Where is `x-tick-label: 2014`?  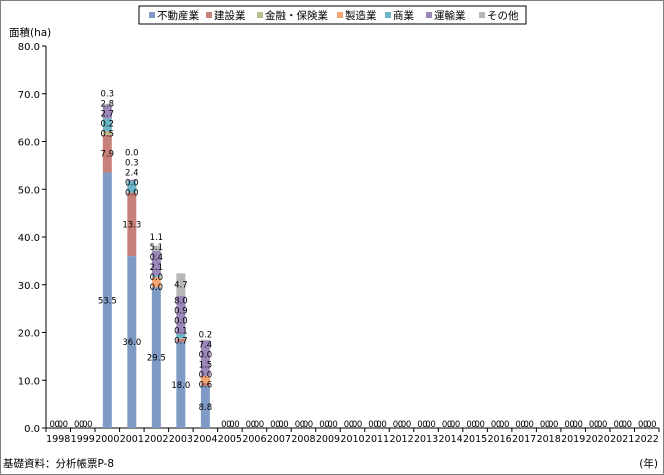
x-tick-label: 2014 is located at coordinates (450, 439).